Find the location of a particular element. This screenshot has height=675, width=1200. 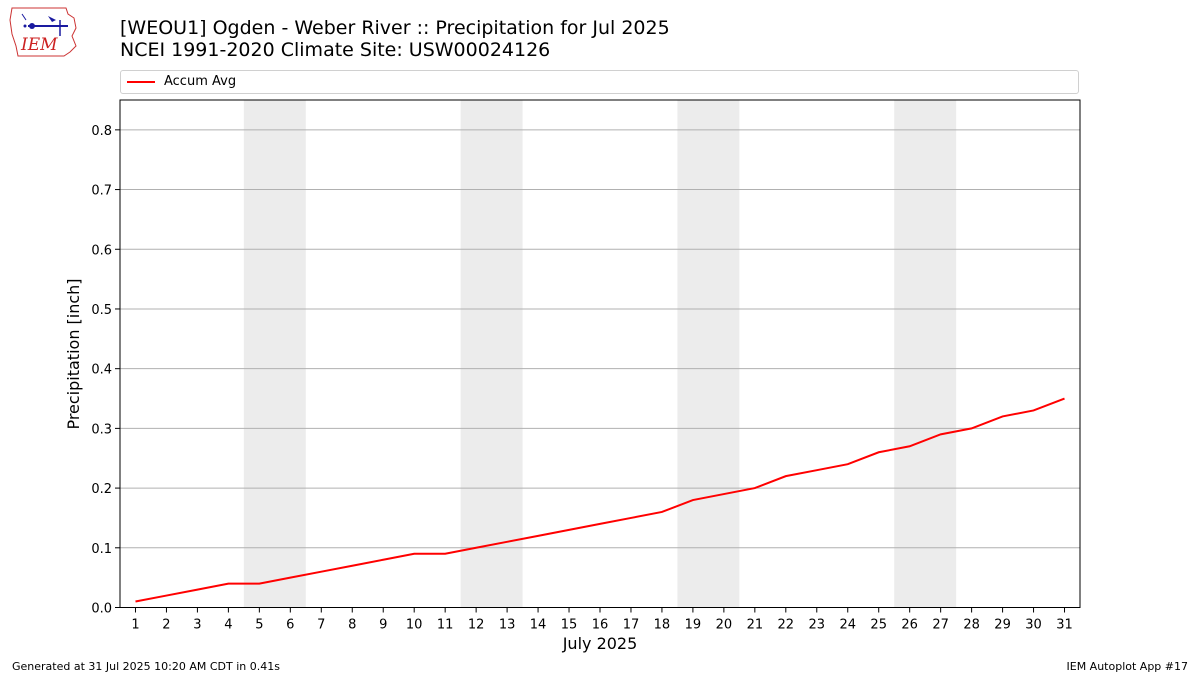

x-tick-label: 6 is located at coordinates (290, 625).